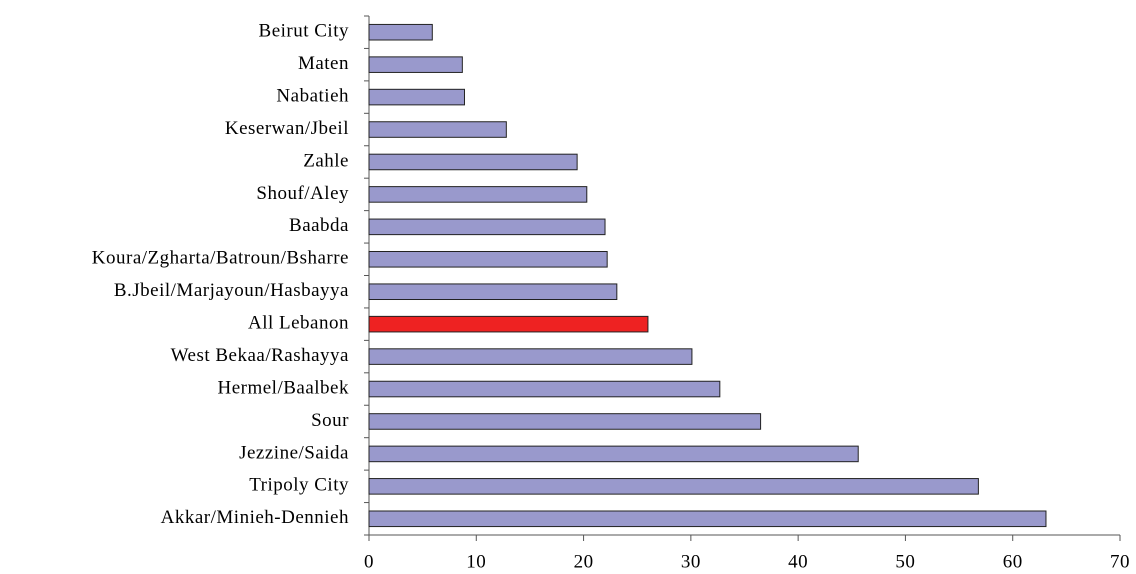  Describe the element at coordinates (299, 485) in the screenshot. I see `y-tick-label: Tripoly City` at that location.